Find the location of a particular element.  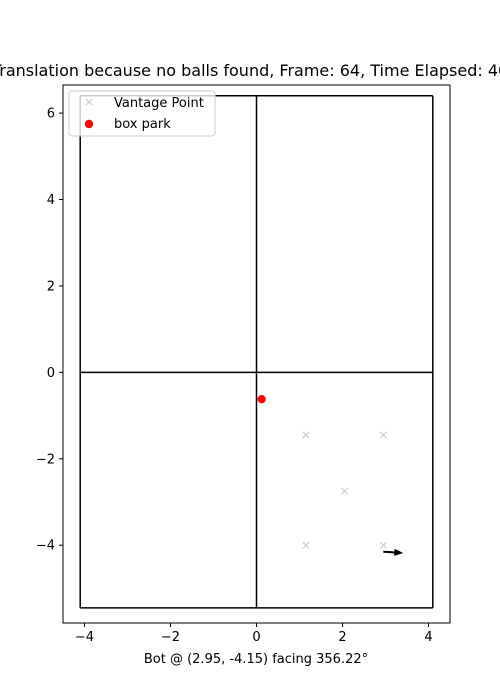

y-tick-label: −4 is located at coordinates (45, 546).